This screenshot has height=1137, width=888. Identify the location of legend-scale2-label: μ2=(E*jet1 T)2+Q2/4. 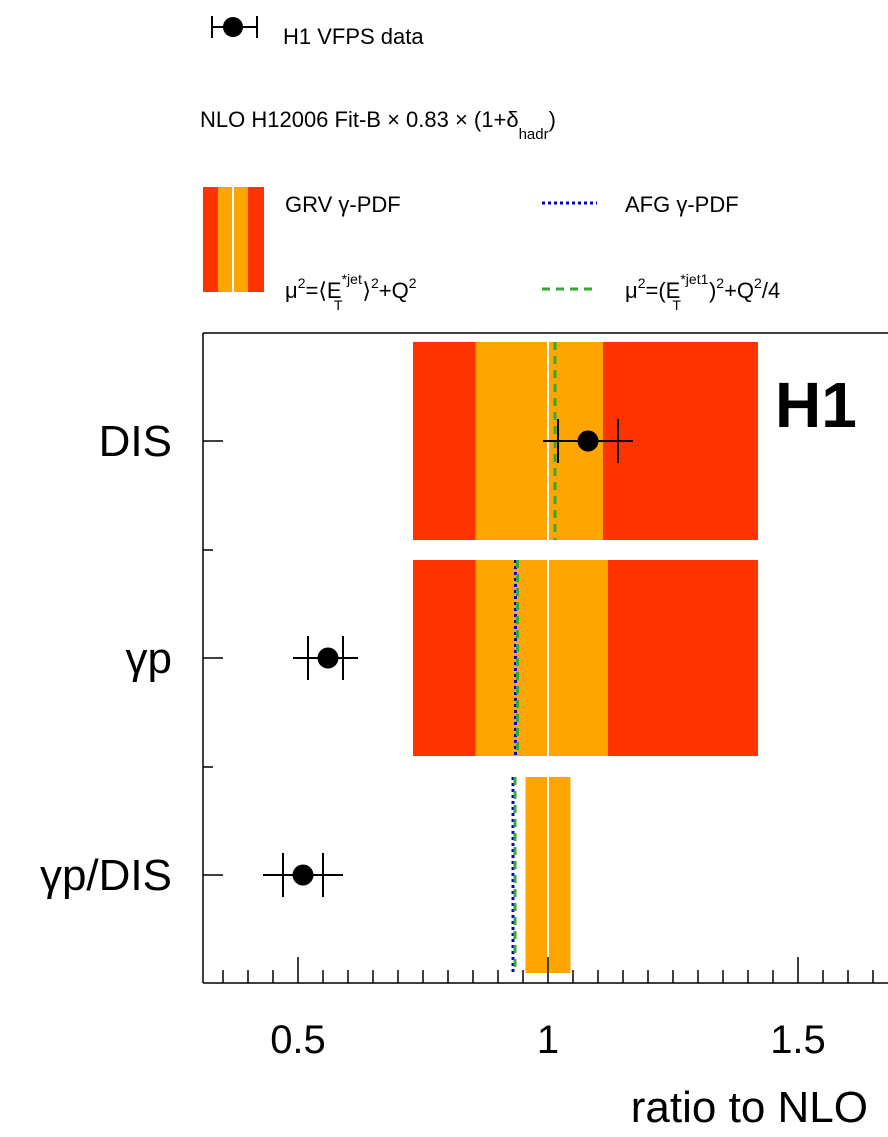
(702, 292).